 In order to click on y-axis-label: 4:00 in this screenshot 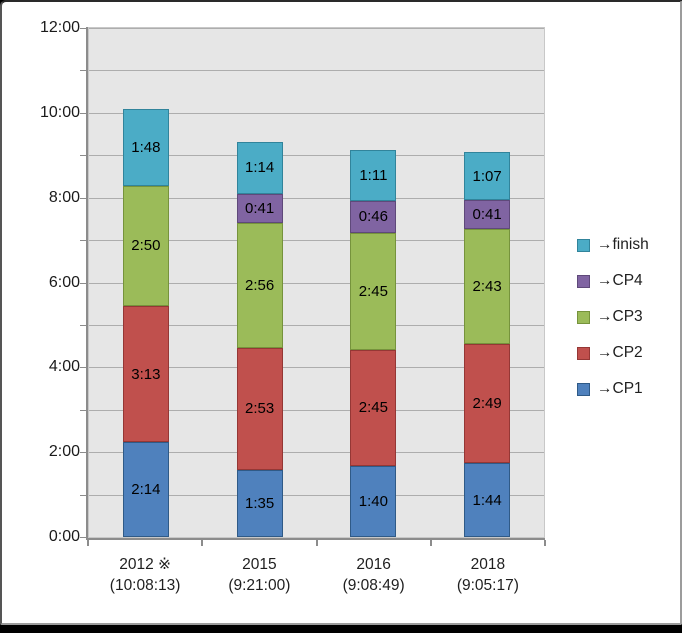, I will do `click(64, 367)`.